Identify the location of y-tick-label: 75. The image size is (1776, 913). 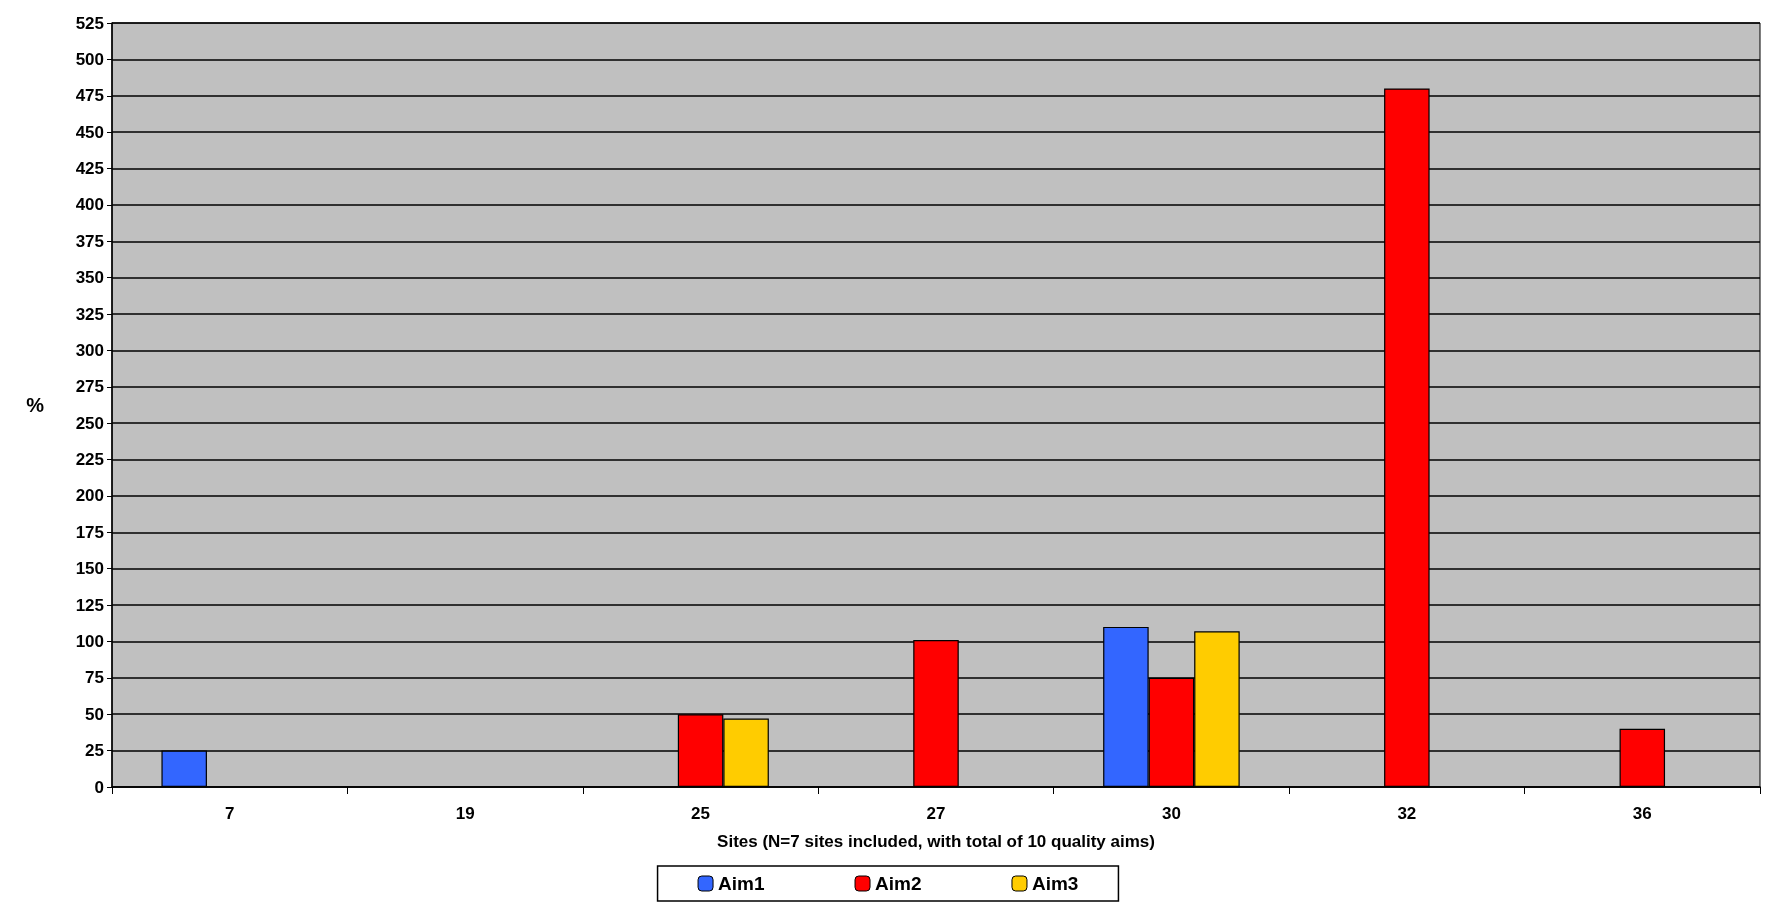
(94, 678).